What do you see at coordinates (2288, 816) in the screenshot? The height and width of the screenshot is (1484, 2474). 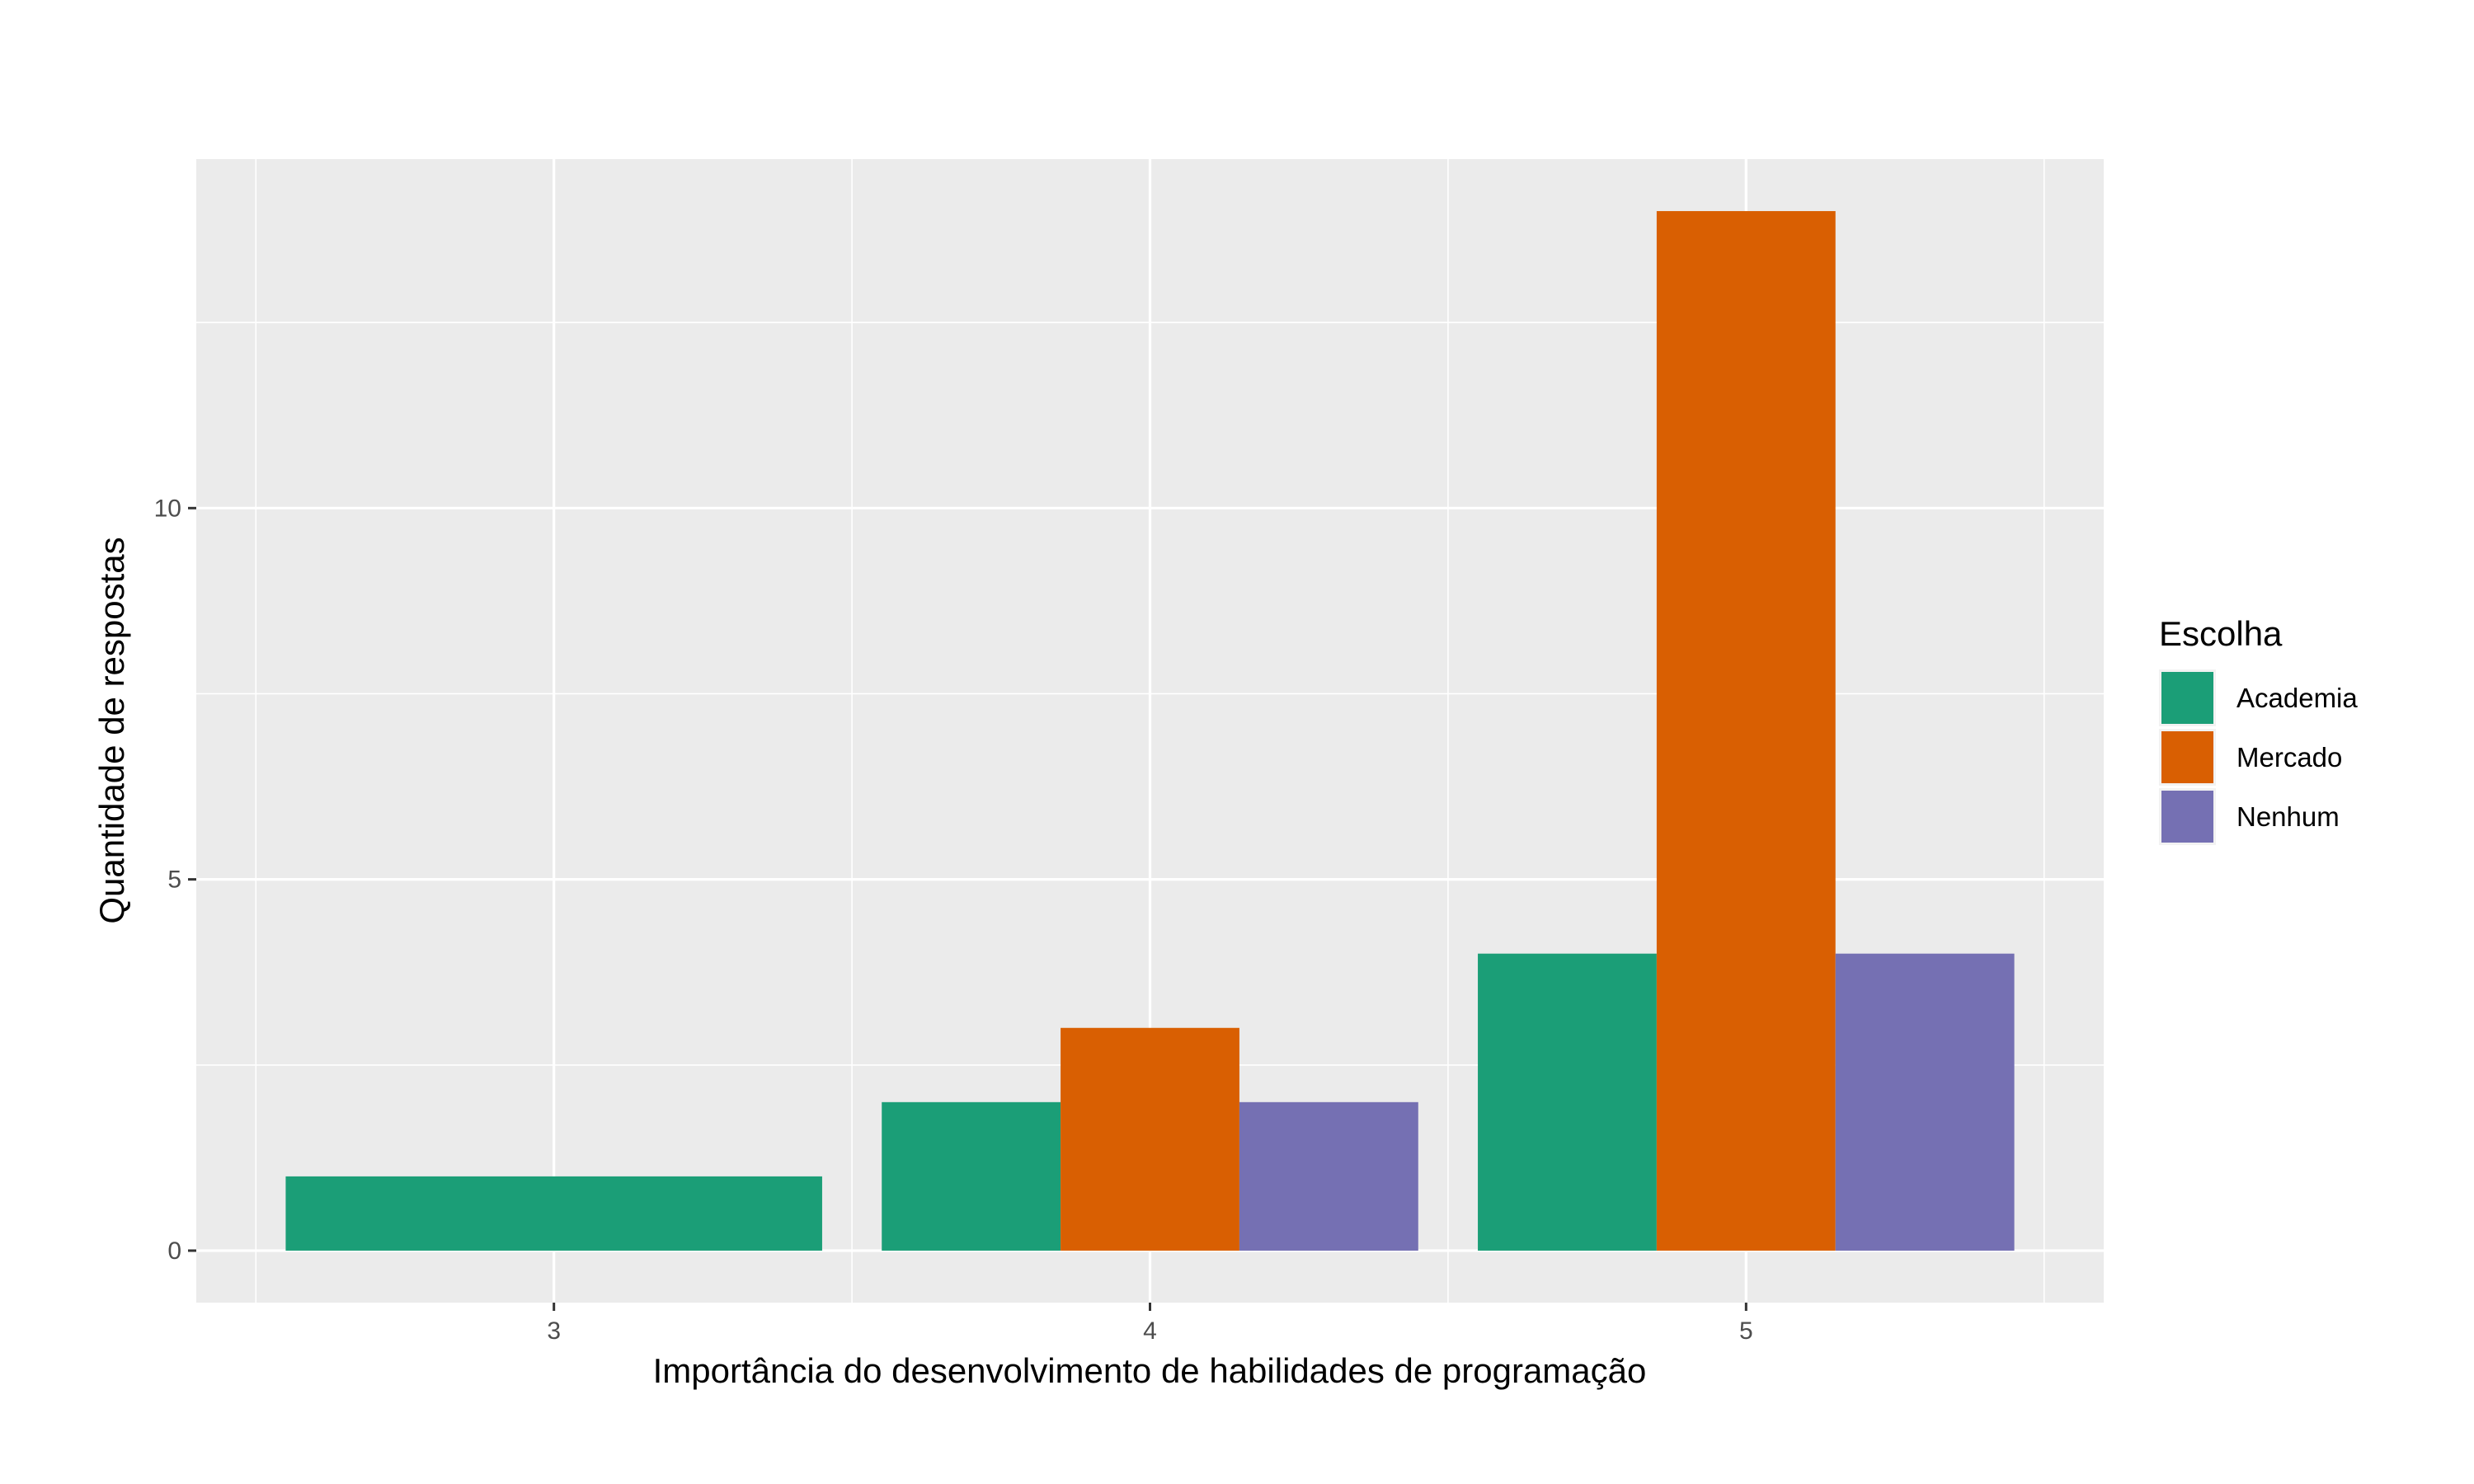 I see `legend-label-nenhum: Nenhum` at bounding box center [2288, 816].